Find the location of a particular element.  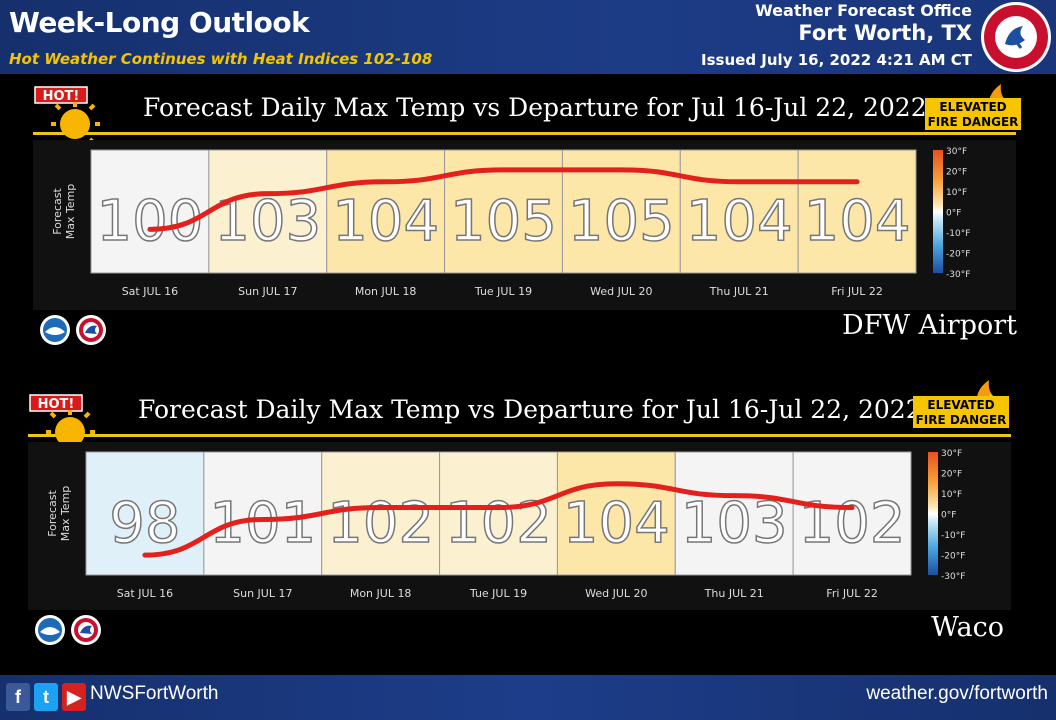

temp-value: 98 is located at coordinates (144, 523).